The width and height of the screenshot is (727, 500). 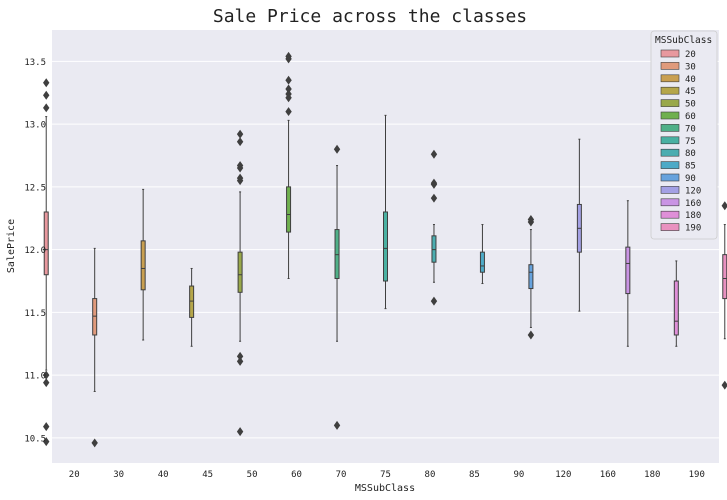 What do you see at coordinates (678, 129) in the screenshot?
I see `legend-item-70: 70` at bounding box center [678, 129].